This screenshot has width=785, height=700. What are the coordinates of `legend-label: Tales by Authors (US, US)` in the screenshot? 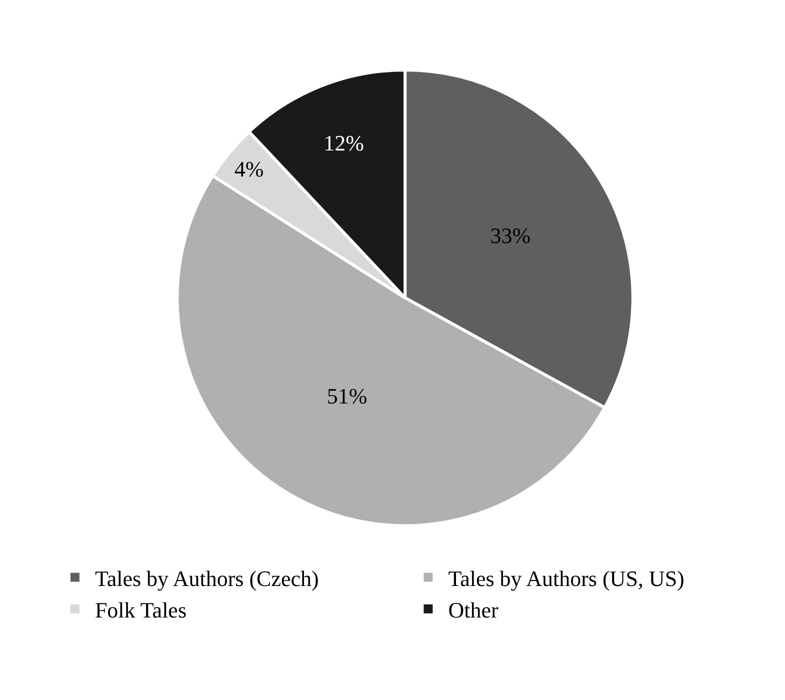 It's located at (566, 578).